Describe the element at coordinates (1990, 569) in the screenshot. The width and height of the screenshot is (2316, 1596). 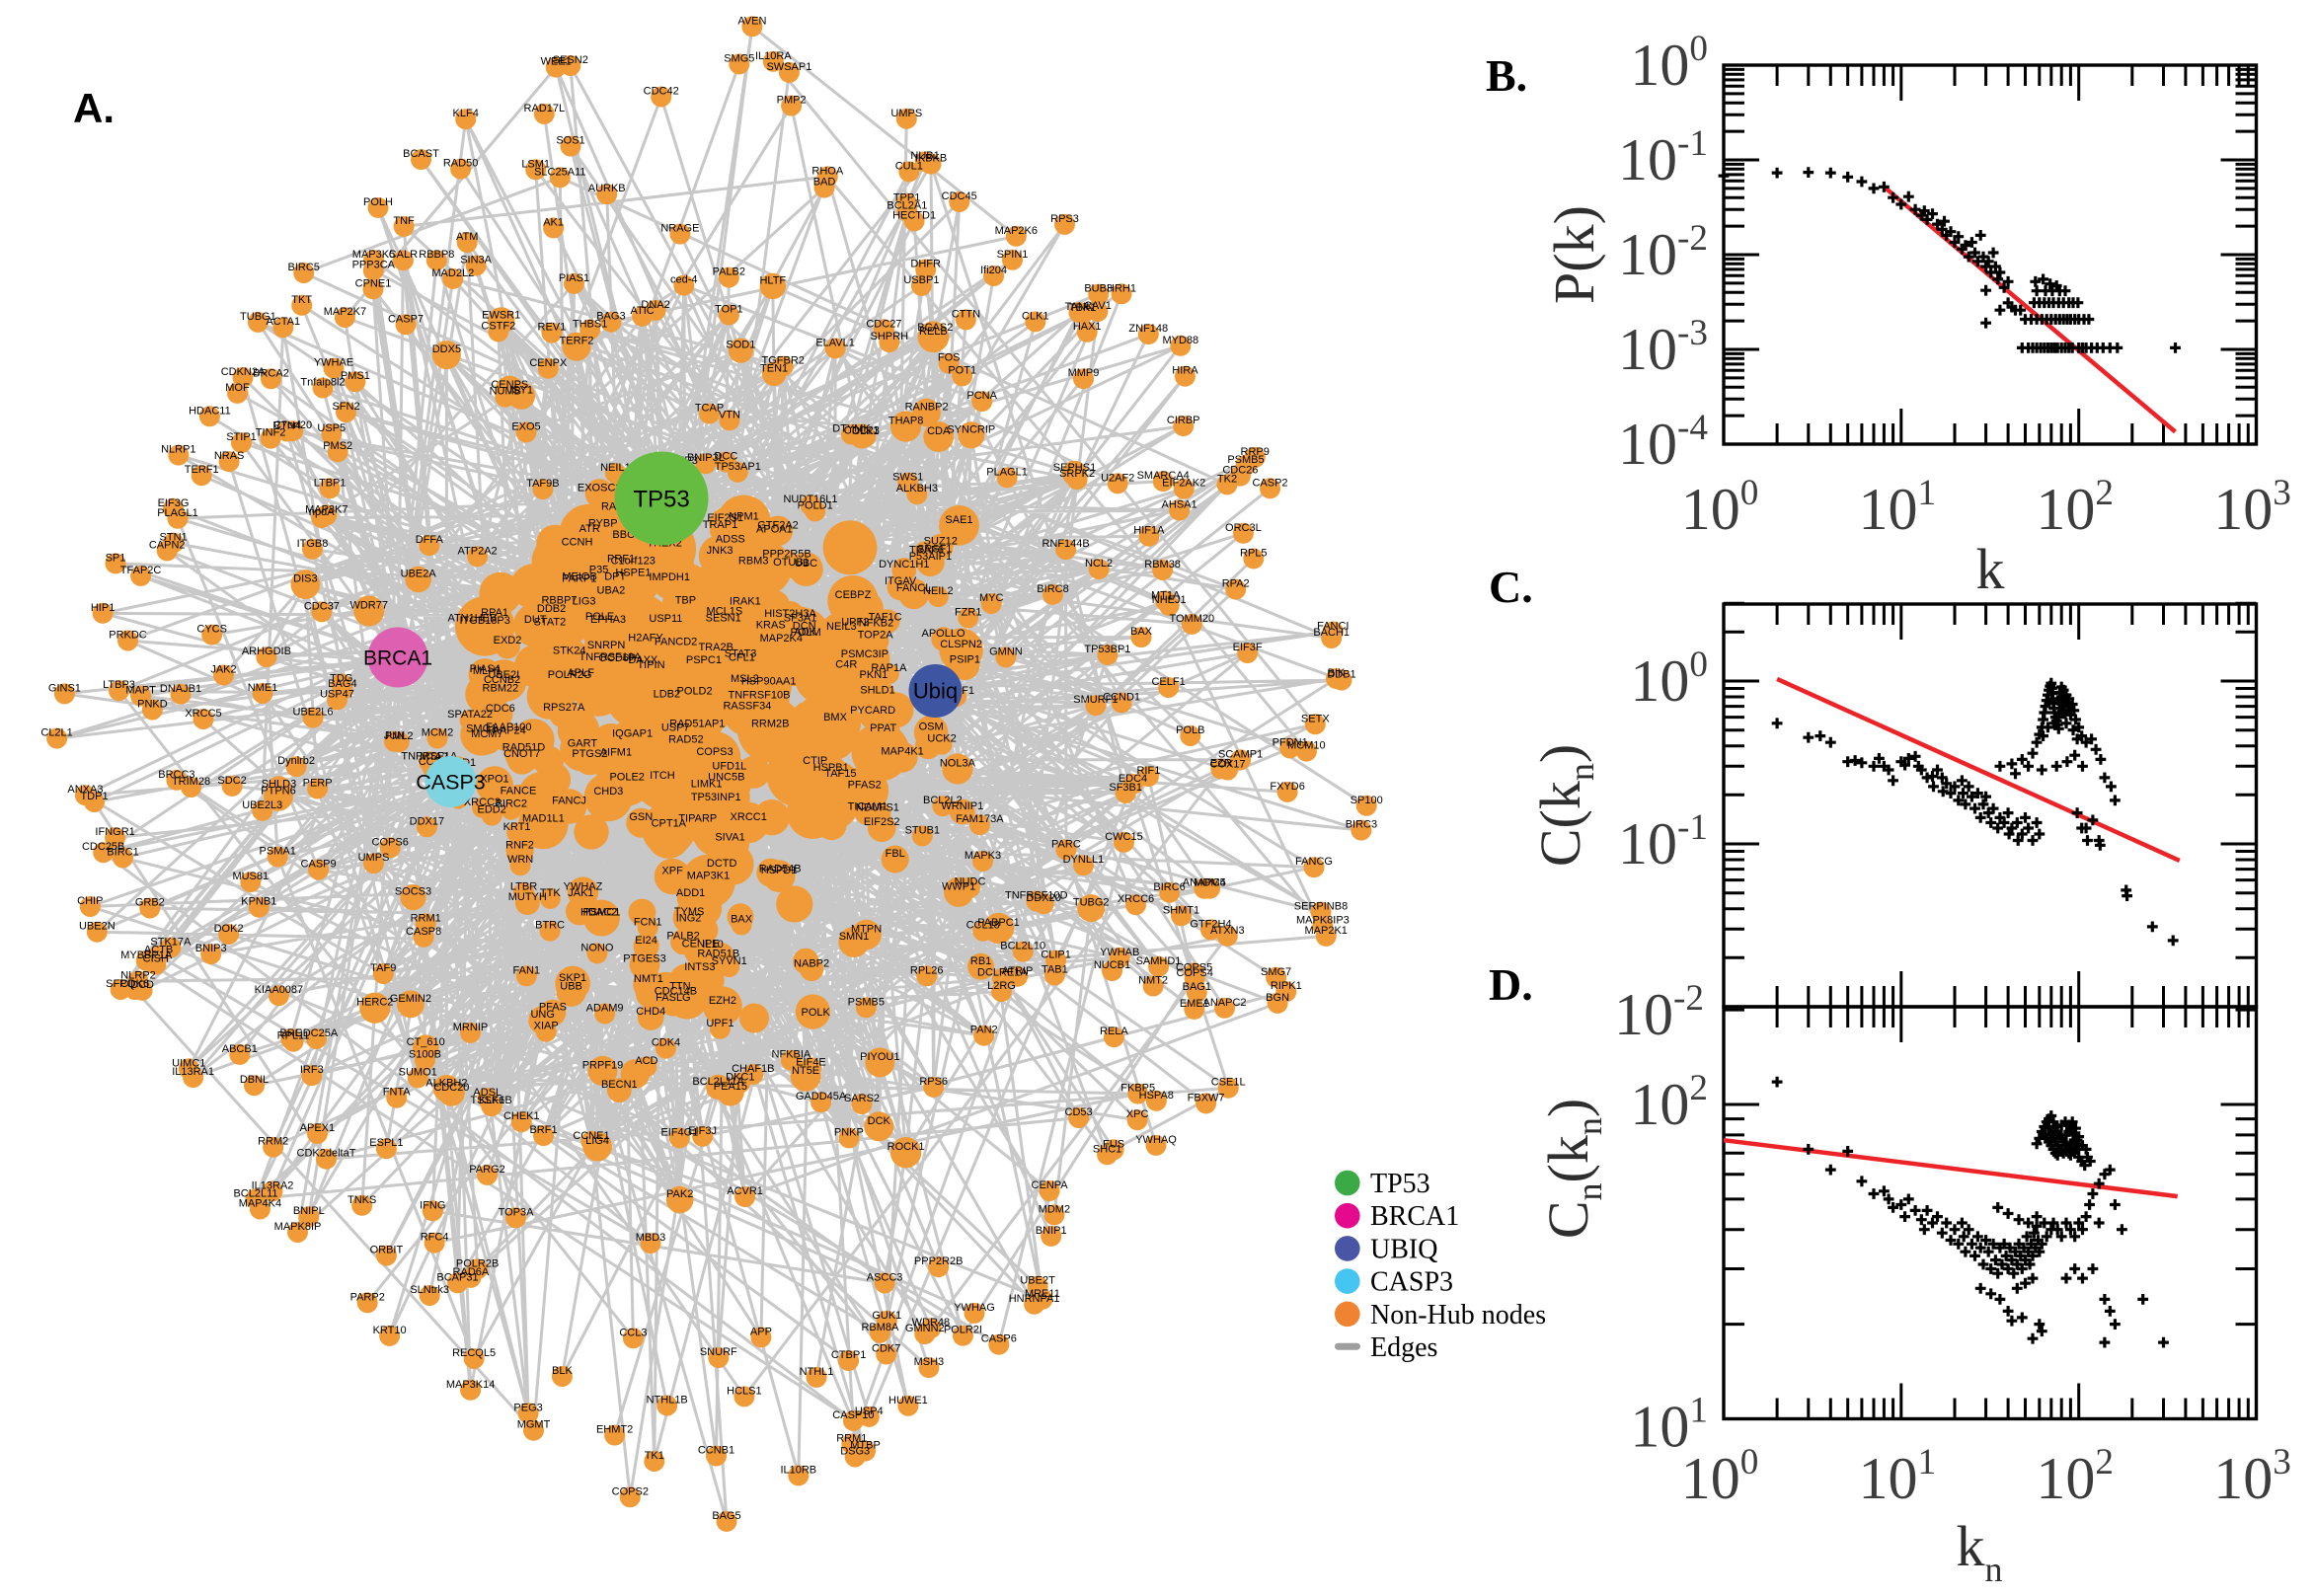
I see `svg-text: k` at that location.